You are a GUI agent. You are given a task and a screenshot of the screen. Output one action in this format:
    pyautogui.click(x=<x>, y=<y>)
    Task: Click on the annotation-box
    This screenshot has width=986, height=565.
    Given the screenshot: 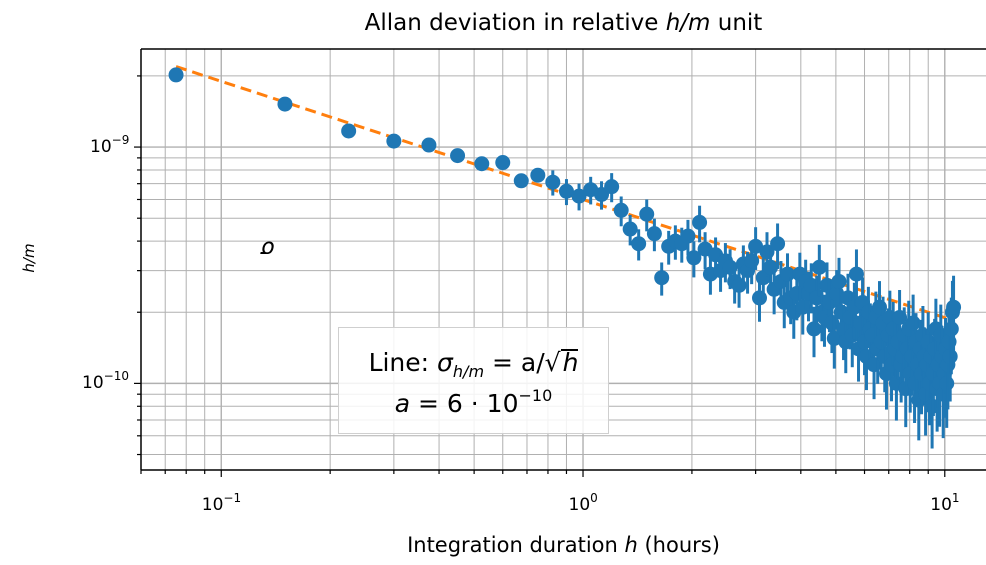 What is the action you would take?
    pyautogui.click(x=473, y=380)
    